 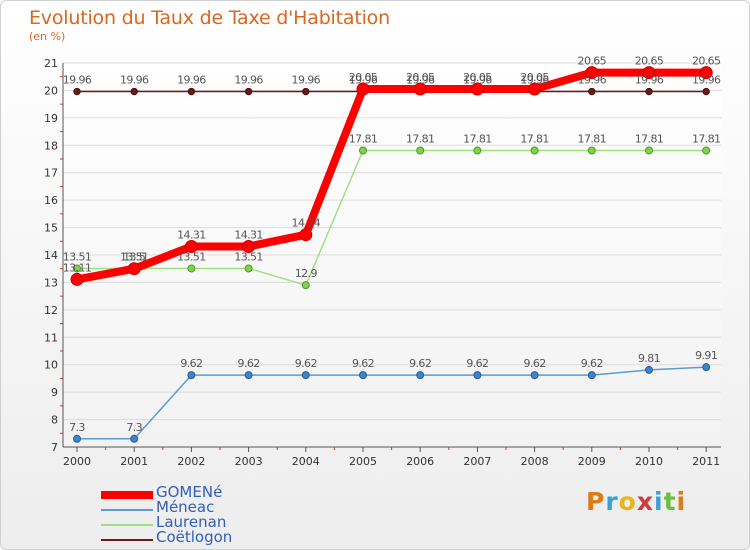 I want to click on brand-letter: x, so click(x=645, y=501).